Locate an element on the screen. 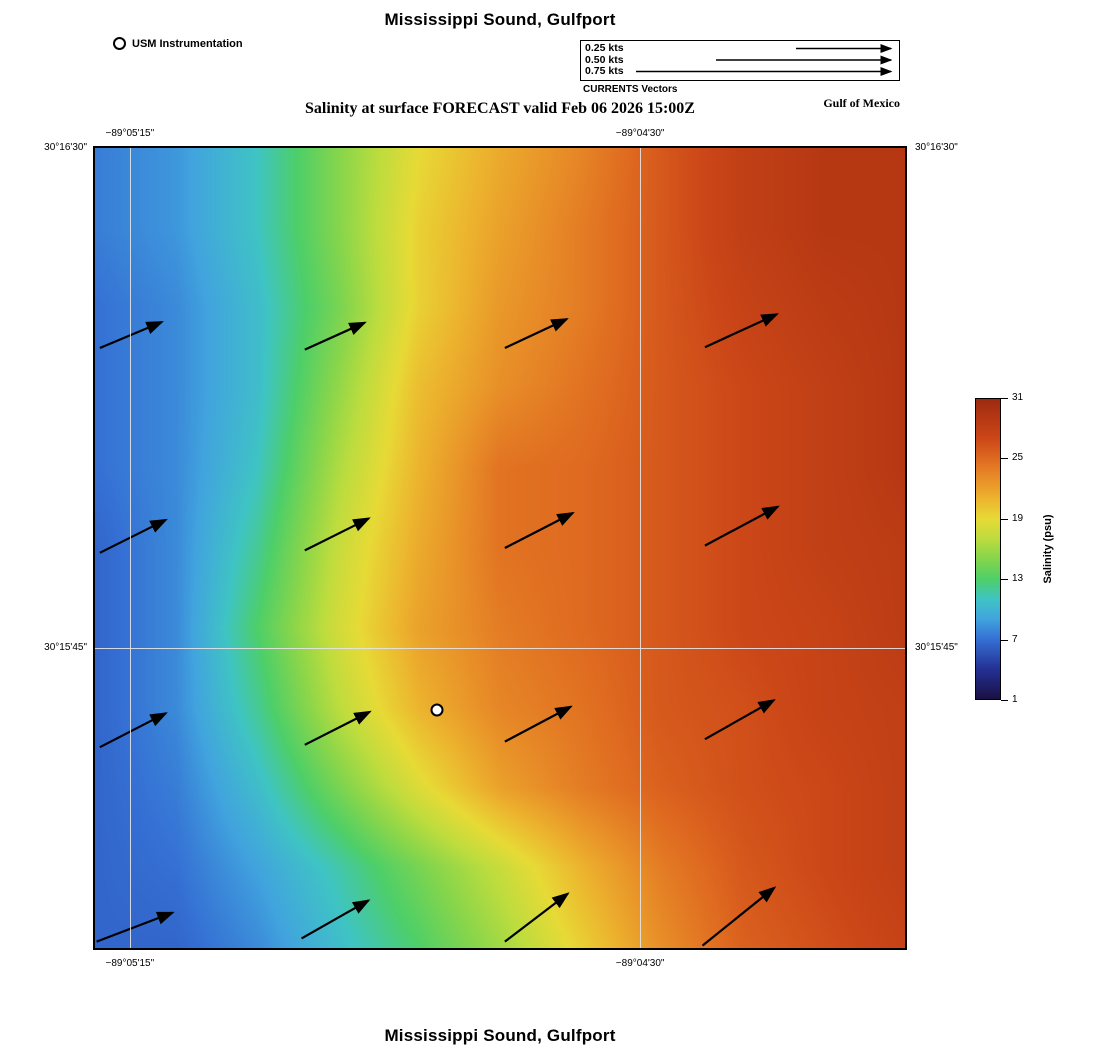 The height and width of the screenshot is (1050, 1100). currents-legend-item-label: 0.25 kts is located at coordinates (604, 48).